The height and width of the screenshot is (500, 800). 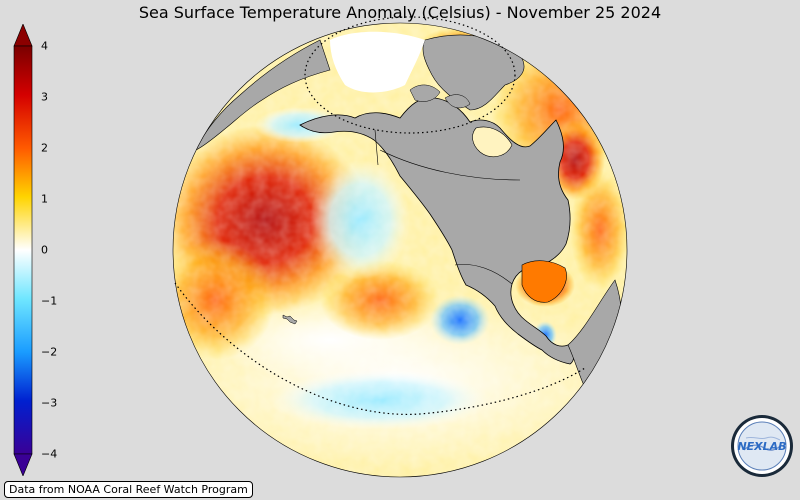 I want to click on border-alaska, so click(x=376, y=147).